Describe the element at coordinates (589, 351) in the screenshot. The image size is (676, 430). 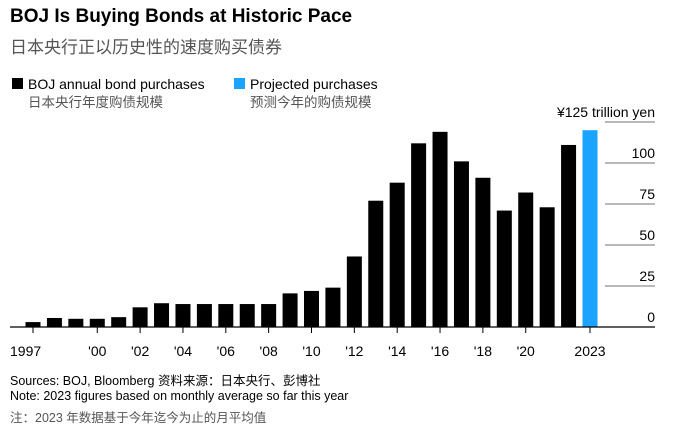
I see `x-tick-label: 2023` at that location.